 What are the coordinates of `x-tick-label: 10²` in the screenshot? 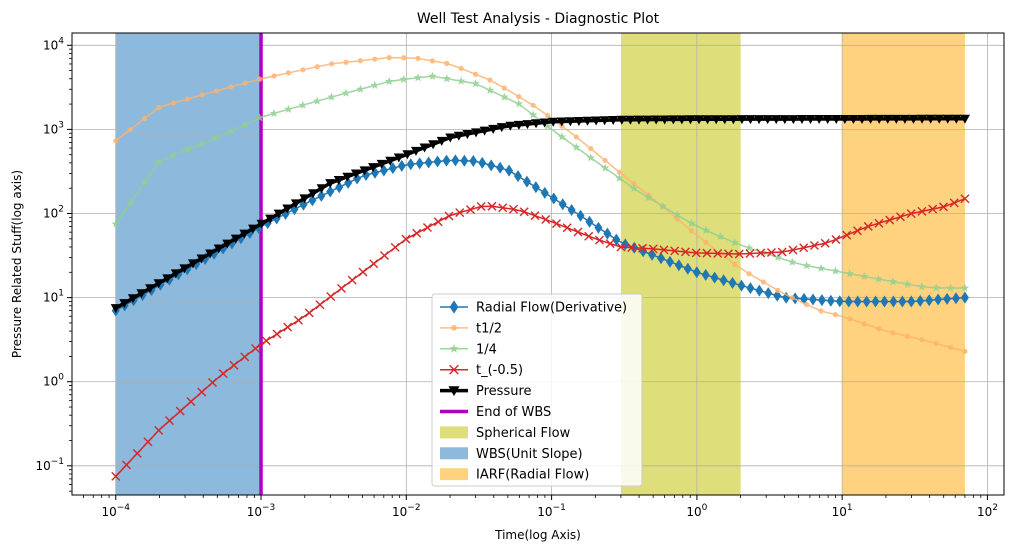 It's located at (987, 511).